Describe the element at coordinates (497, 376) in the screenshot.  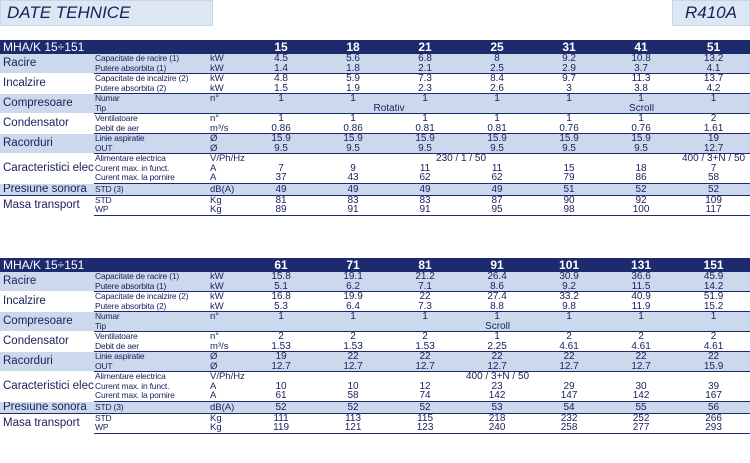
I see `merged-value: 400 / 3+N / 50` at that location.